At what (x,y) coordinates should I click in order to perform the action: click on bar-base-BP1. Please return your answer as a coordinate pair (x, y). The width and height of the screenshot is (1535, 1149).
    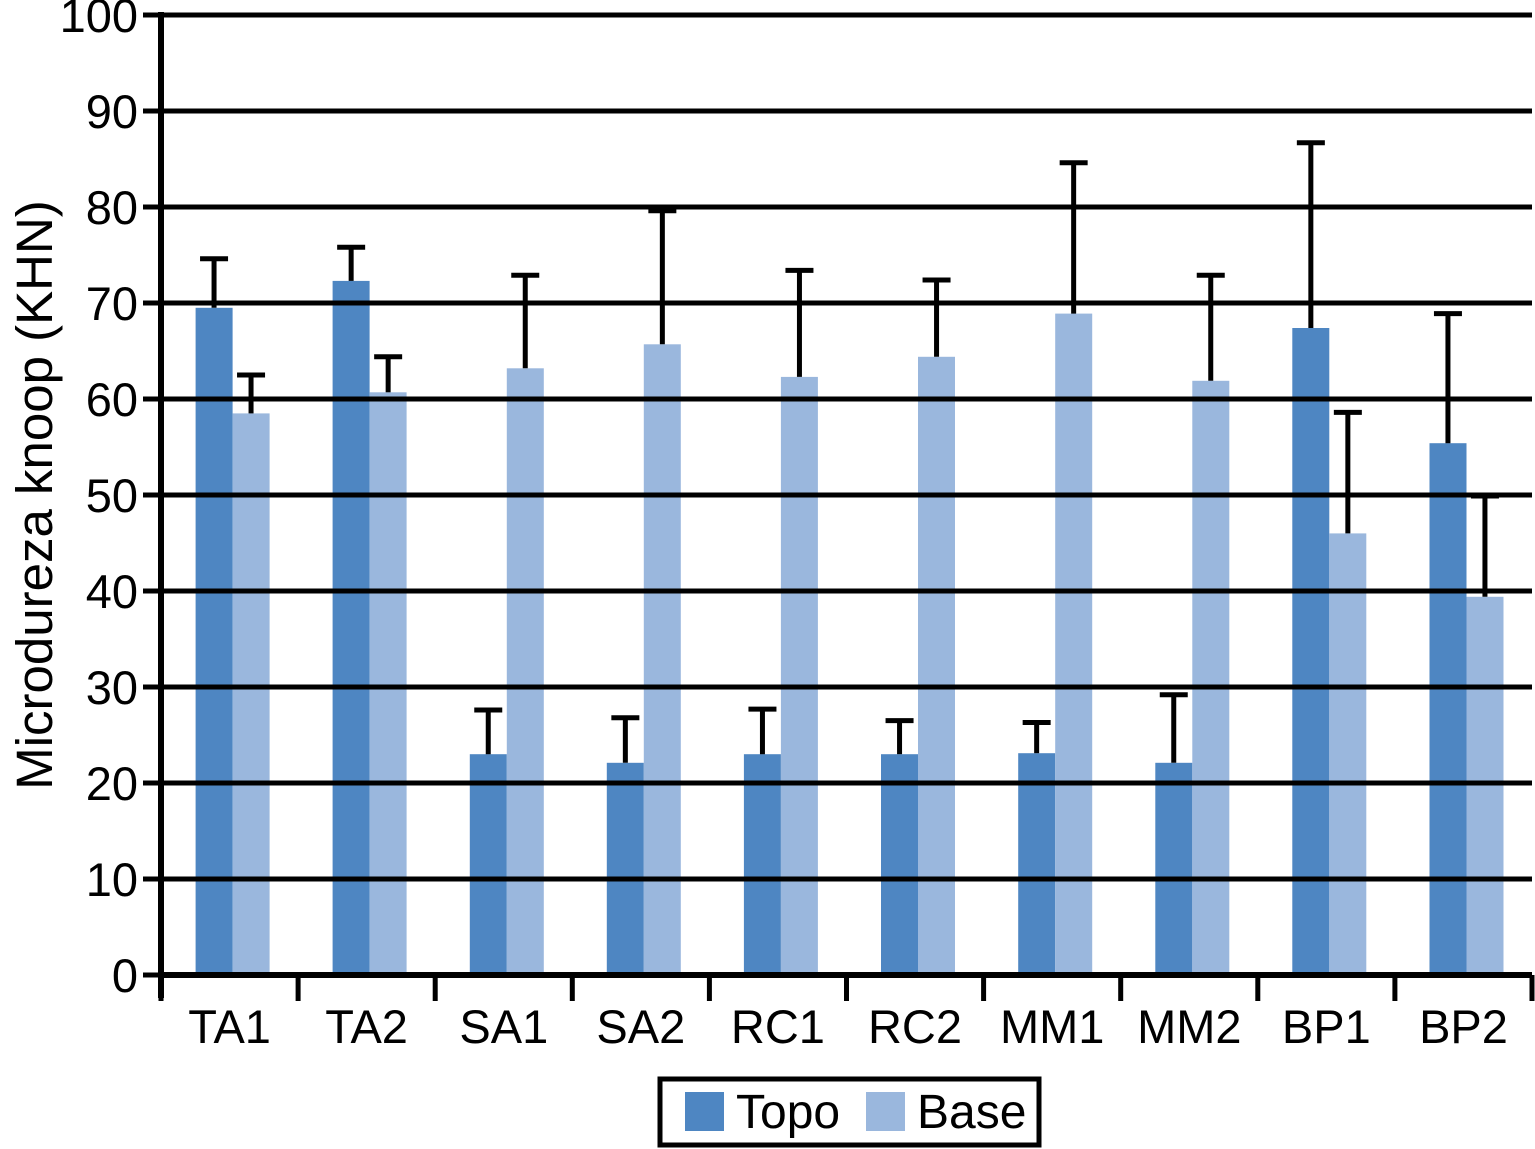
    Looking at the image, I should click on (1348, 754).